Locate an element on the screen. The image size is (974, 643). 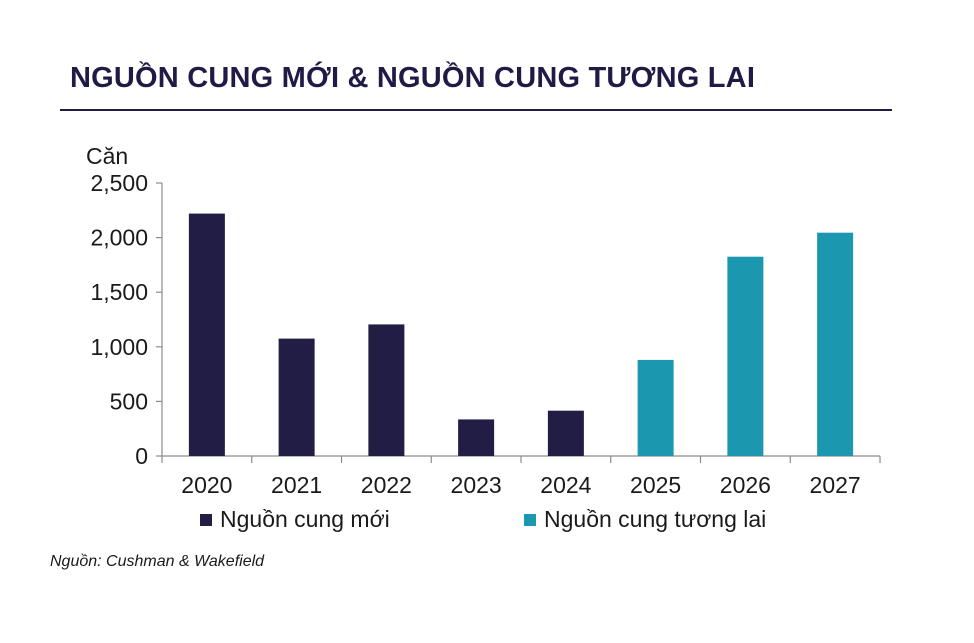
x-tick-label: 2025 is located at coordinates (655, 485).